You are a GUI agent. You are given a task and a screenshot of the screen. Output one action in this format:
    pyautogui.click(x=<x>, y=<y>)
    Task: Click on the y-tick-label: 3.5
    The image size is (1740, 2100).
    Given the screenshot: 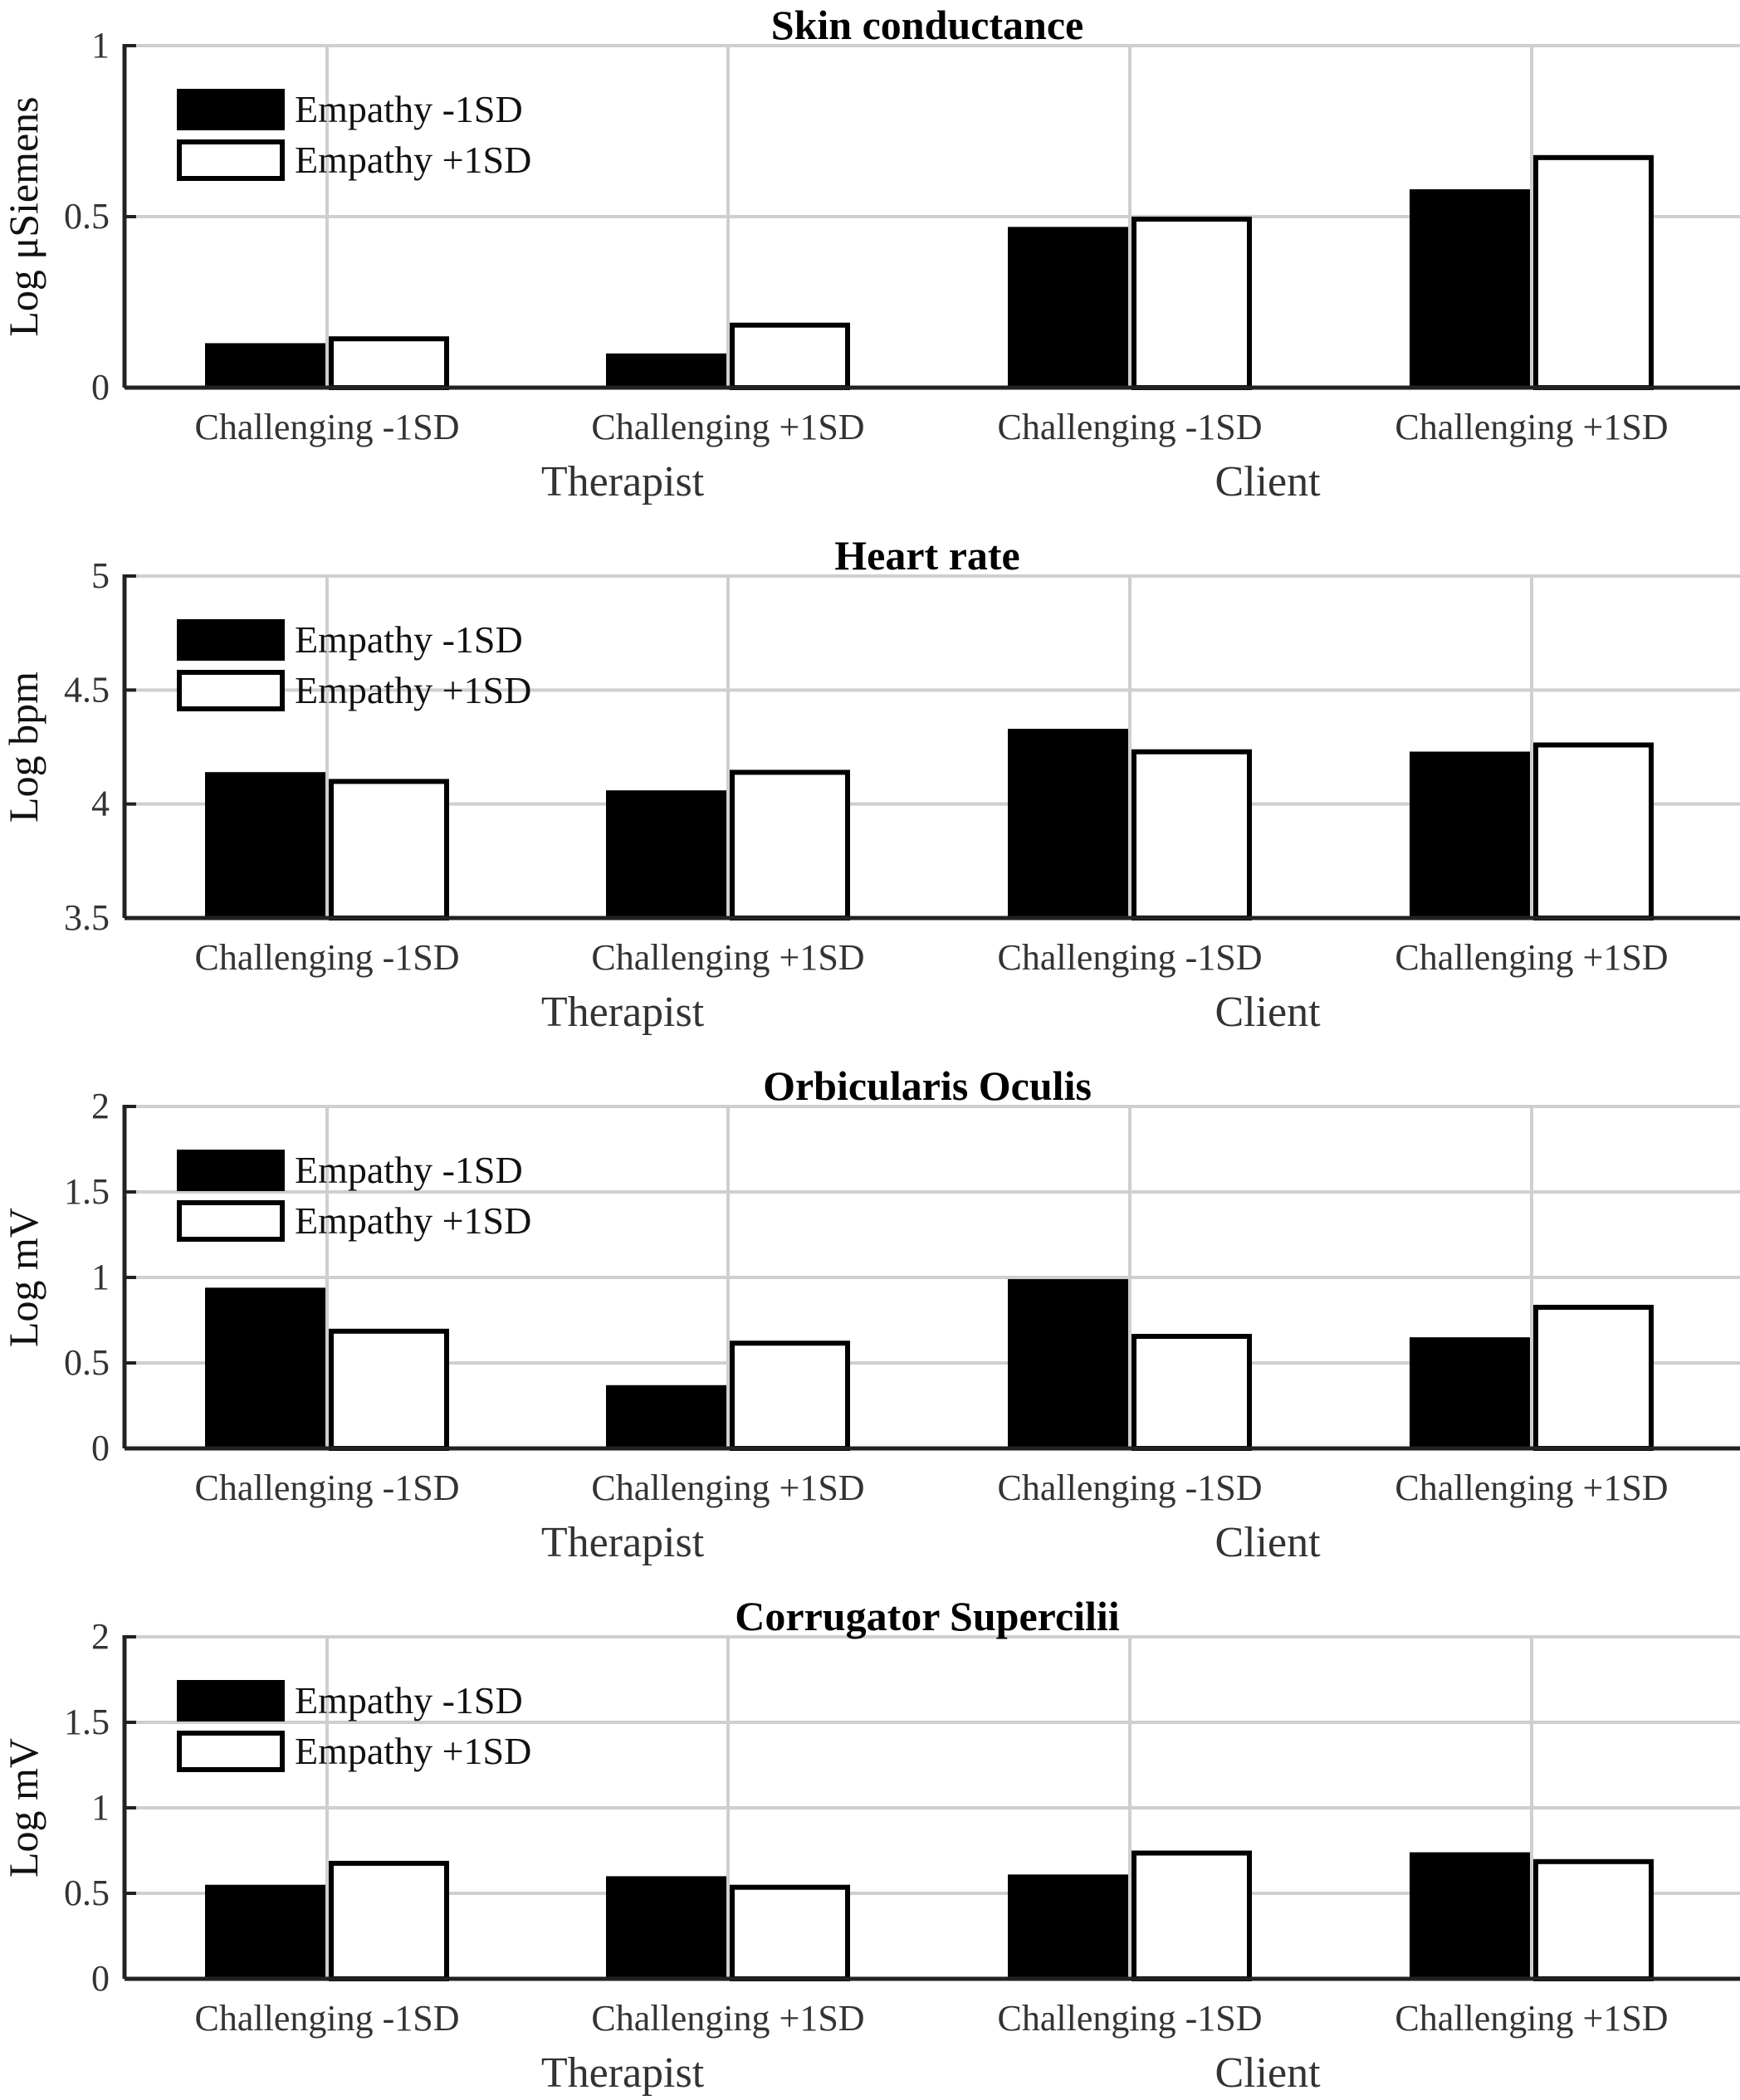 What is the action you would take?
    pyautogui.click(x=87, y=917)
    